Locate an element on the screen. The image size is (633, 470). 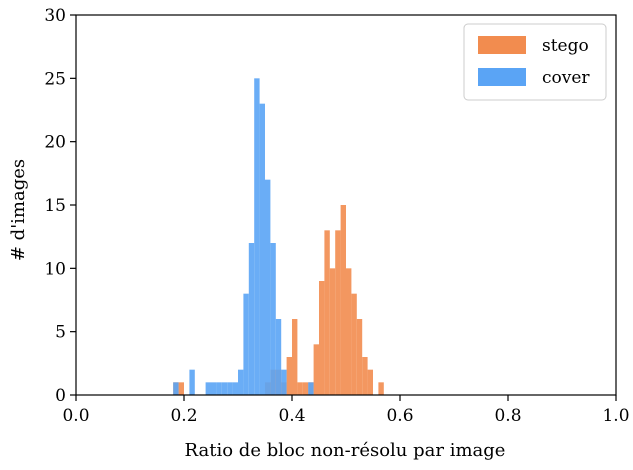
y-tick-label: 5 is located at coordinates (60, 333).